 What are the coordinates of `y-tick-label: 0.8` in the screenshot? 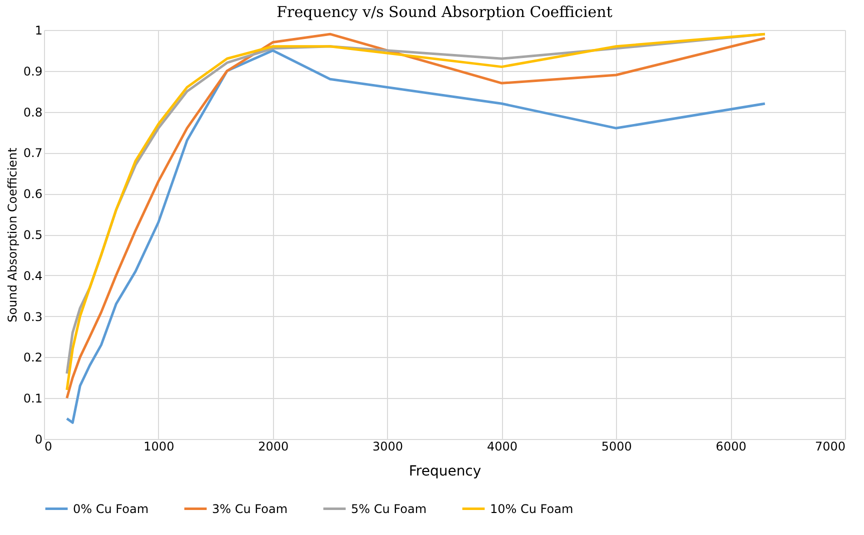 It's located at (32, 112).